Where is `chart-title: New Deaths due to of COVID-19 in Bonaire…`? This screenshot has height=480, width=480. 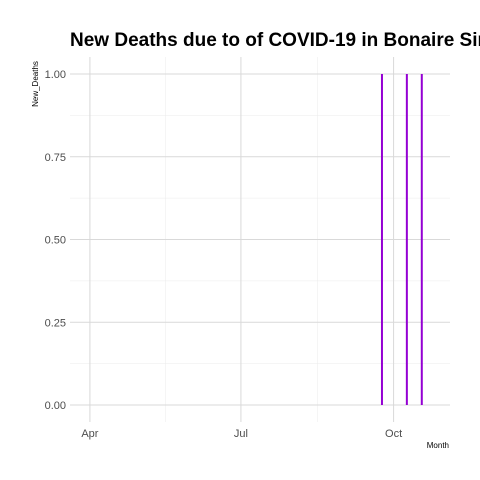
chart-title: New Deaths due to of COVID-19 in Bonaire… is located at coordinates (275, 40).